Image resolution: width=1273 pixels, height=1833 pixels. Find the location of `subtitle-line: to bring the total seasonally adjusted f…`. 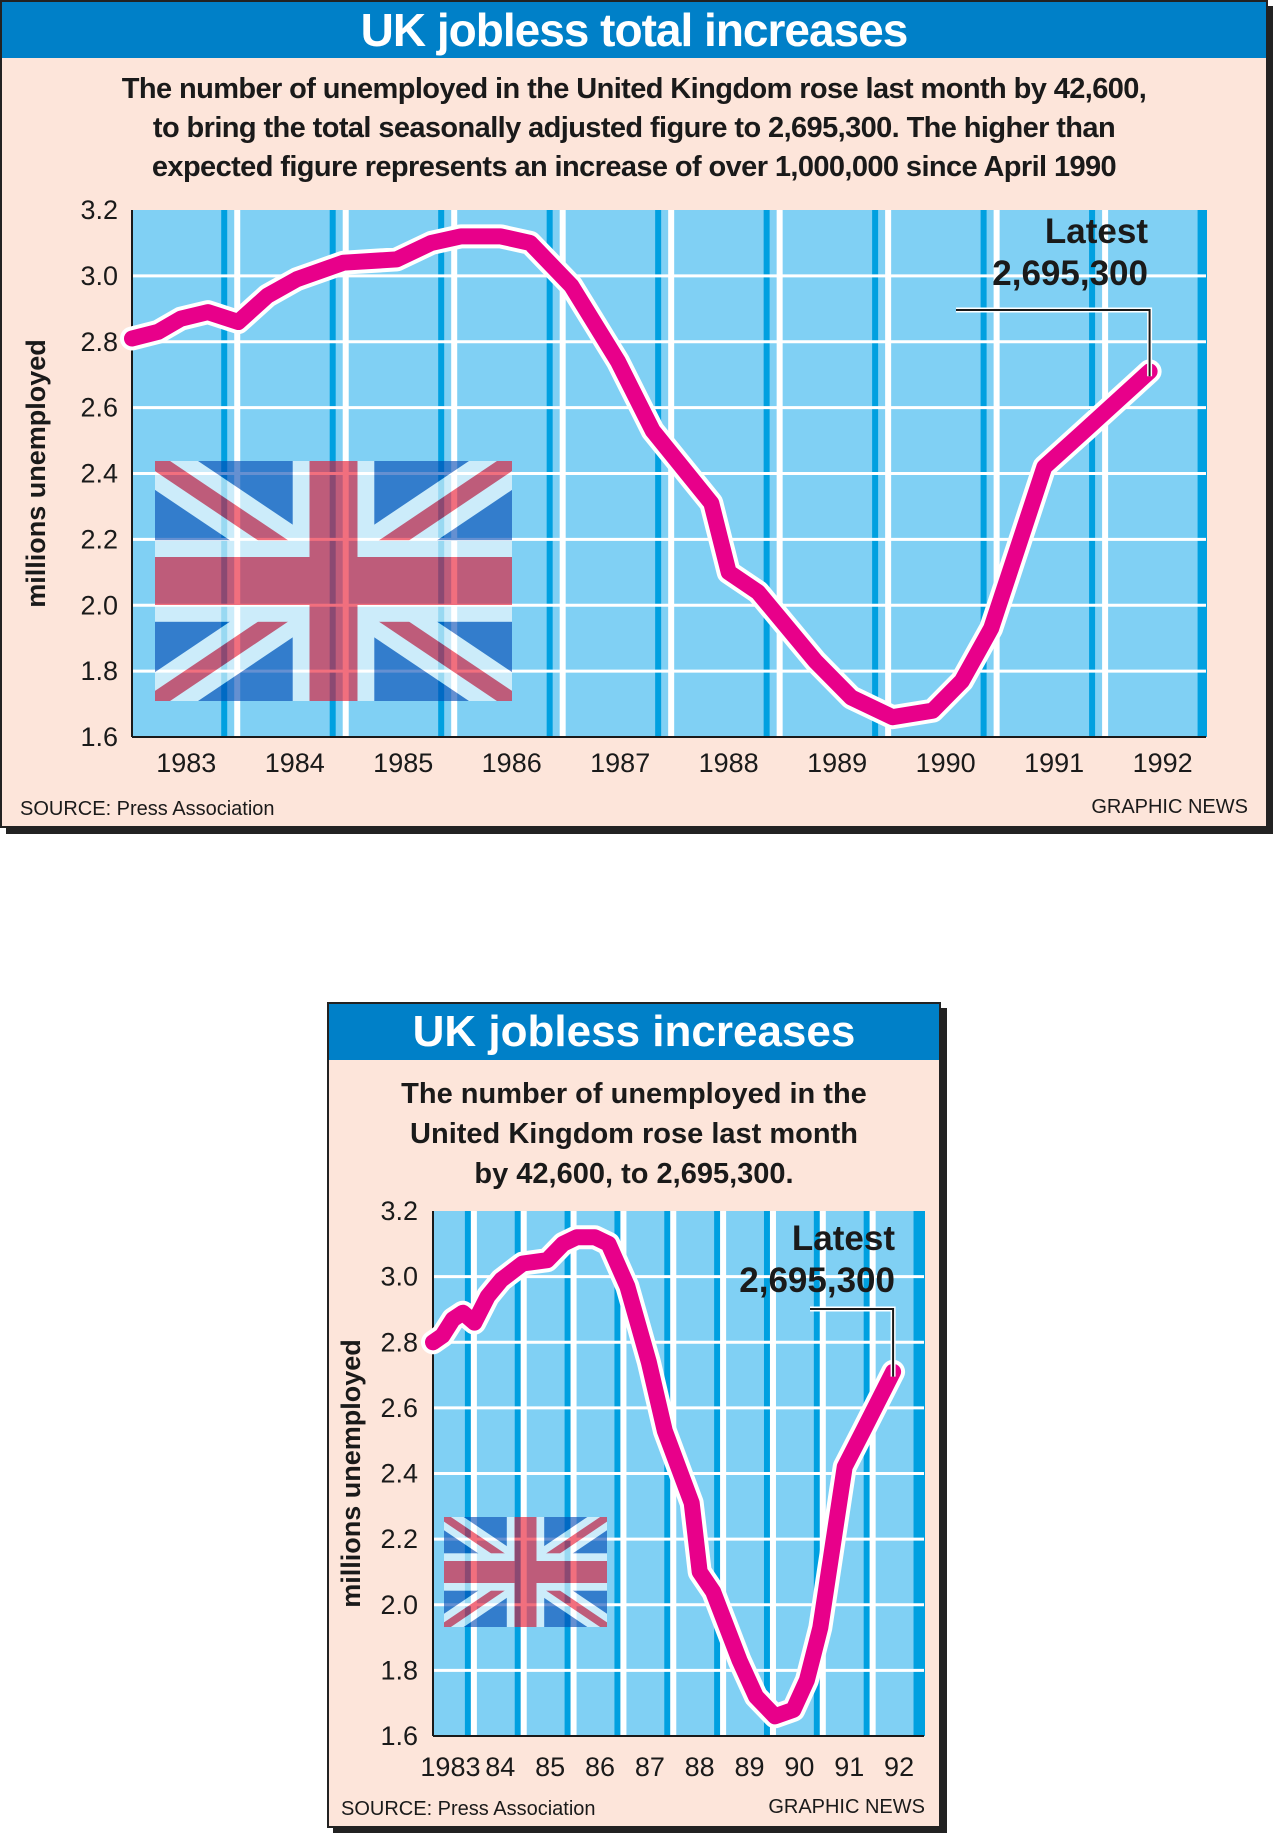

subtitle-line: to bring the total seasonally adjusted f… is located at coordinates (634, 128).